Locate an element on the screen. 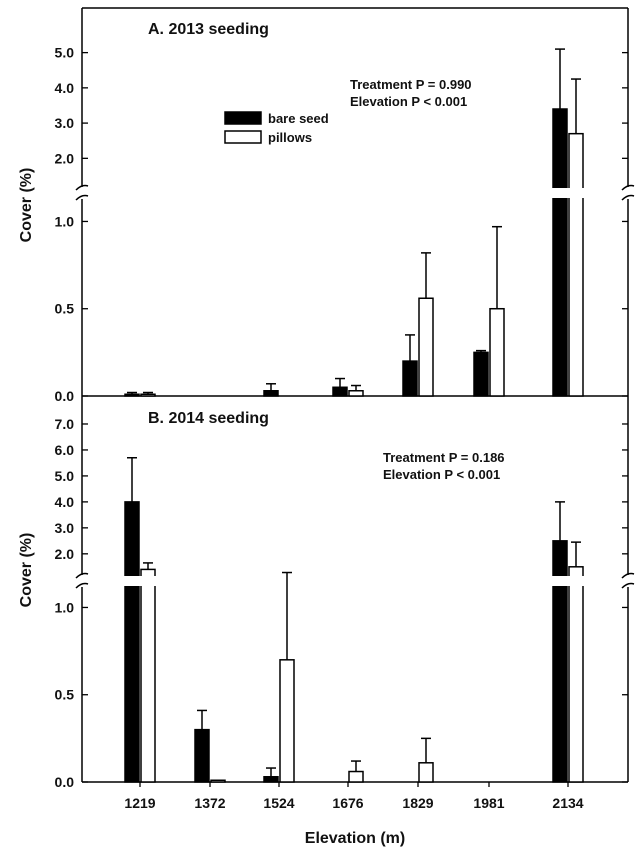 The image size is (638, 849). x-tick-label: 1981 is located at coordinates (488, 803).